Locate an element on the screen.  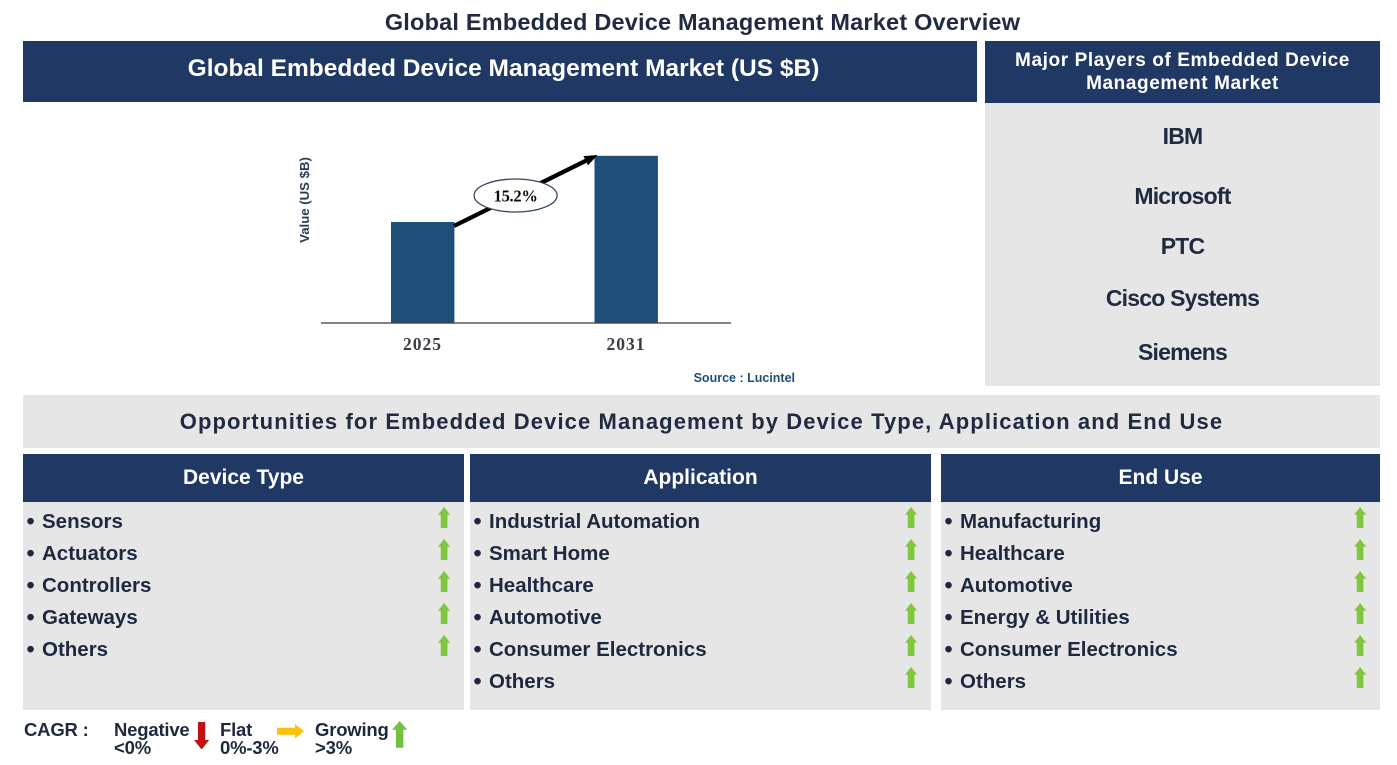
svg-text: 2031 is located at coordinates (626, 344).